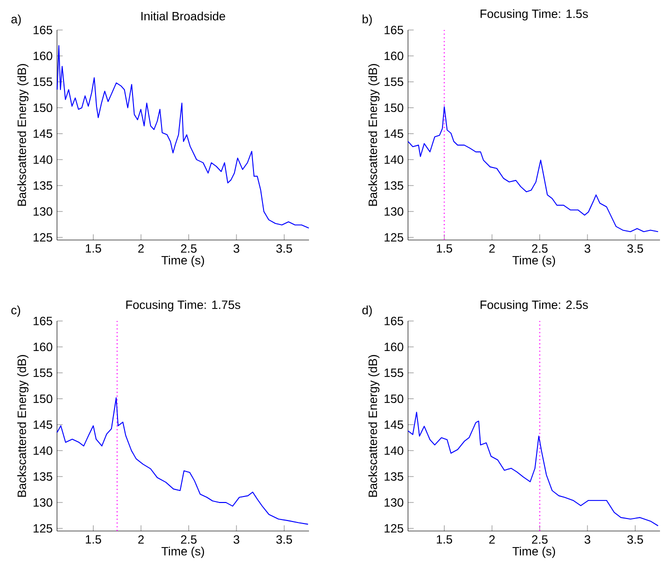 This screenshot has width=663, height=576. Describe the element at coordinates (367, 311) in the screenshot. I see `text: d)` at that location.